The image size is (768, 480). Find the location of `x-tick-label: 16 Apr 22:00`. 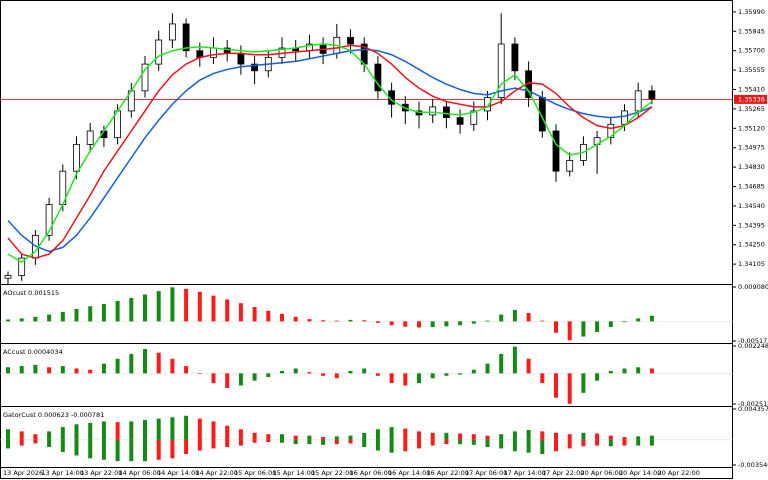

x-tick-label: 16 Apr 22:00 is located at coordinates (448, 473).